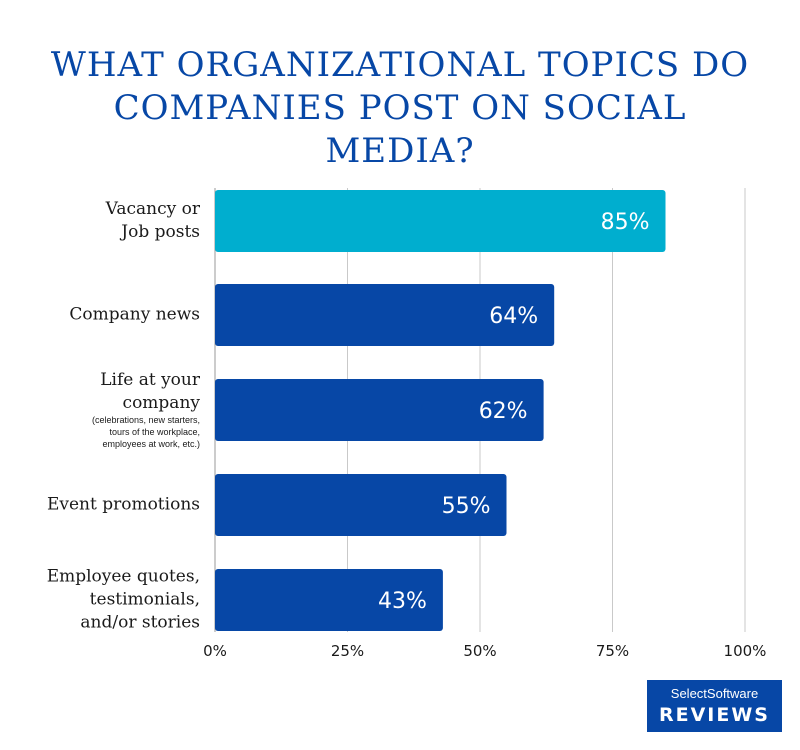  What do you see at coordinates (714, 715) in the screenshot?
I see `logo-line-2: REVIEWS` at bounding box center [714, 715].